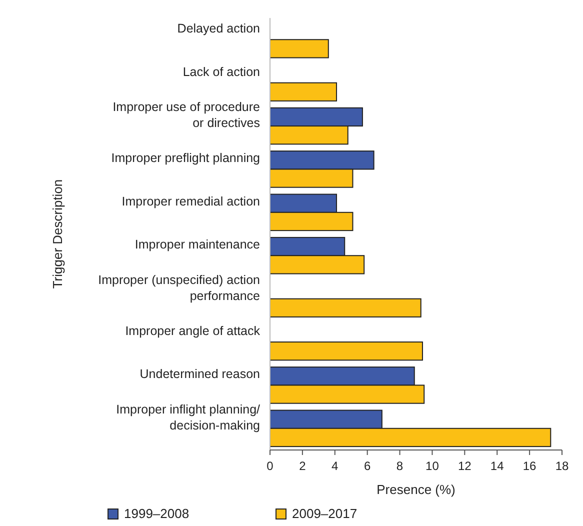  I want to click on x-tick-label: 0, so click(270, 466).